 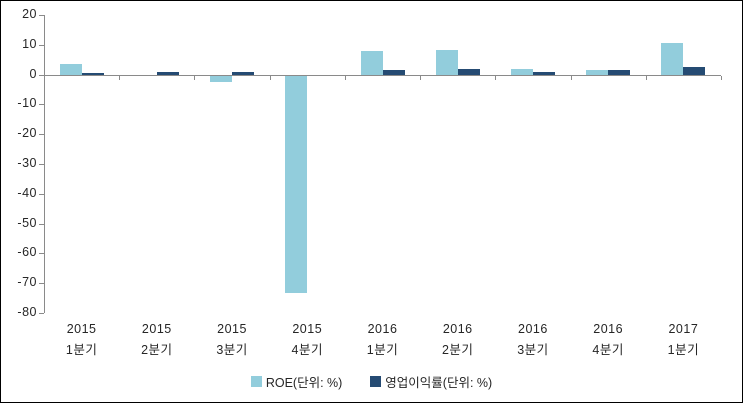 What do you see at coordinates (304, 382) in the screenshot?
I see `legend-label: ROE(단위: %)` at bounding box center [304, 382].